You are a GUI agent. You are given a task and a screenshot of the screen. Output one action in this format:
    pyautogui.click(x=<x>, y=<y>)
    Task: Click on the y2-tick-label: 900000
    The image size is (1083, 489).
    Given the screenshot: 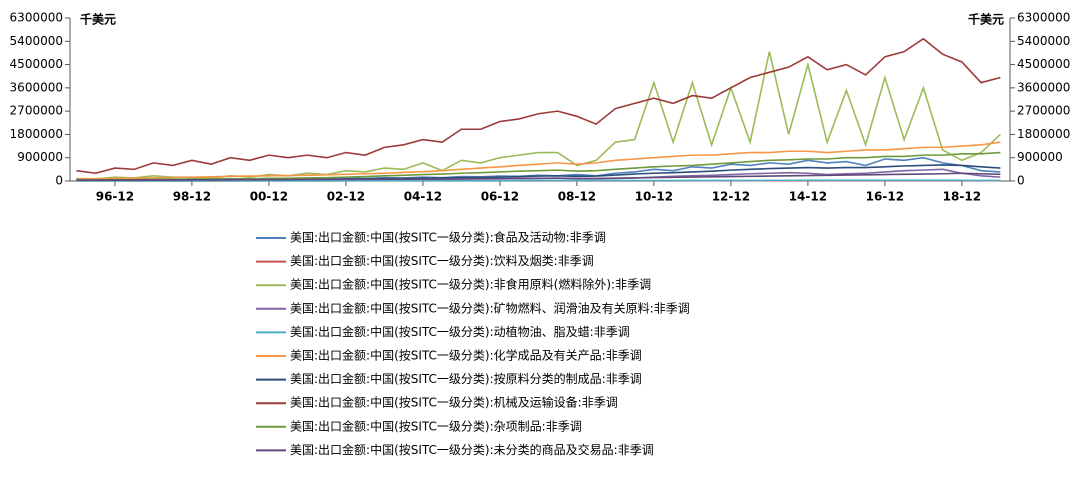 What is the action you would take?
    pyautogui.click(x=1040, y=157)
    